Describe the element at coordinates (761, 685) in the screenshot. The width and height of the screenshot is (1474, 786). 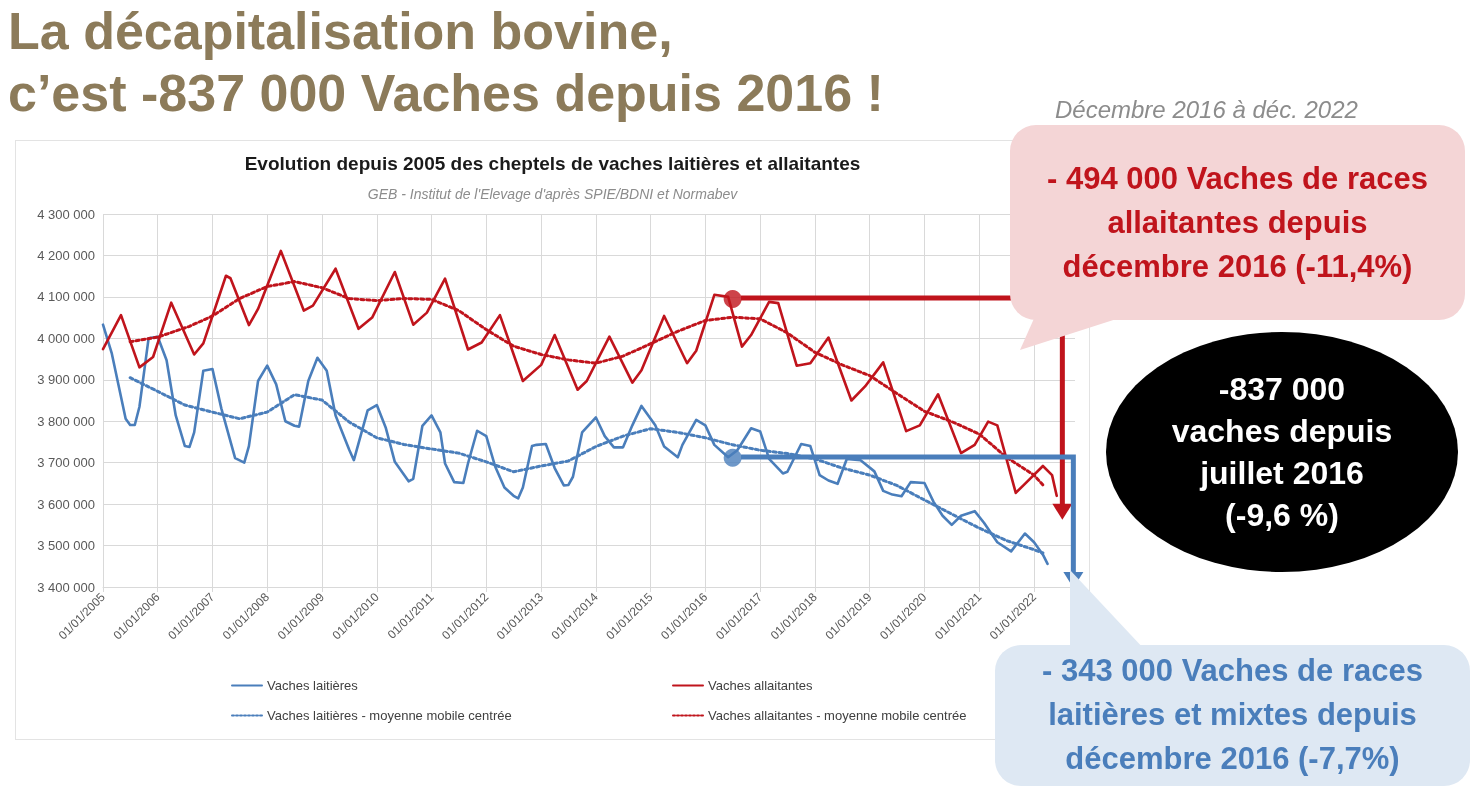
I see `legend-label: Vaches allaitantes` at that location.